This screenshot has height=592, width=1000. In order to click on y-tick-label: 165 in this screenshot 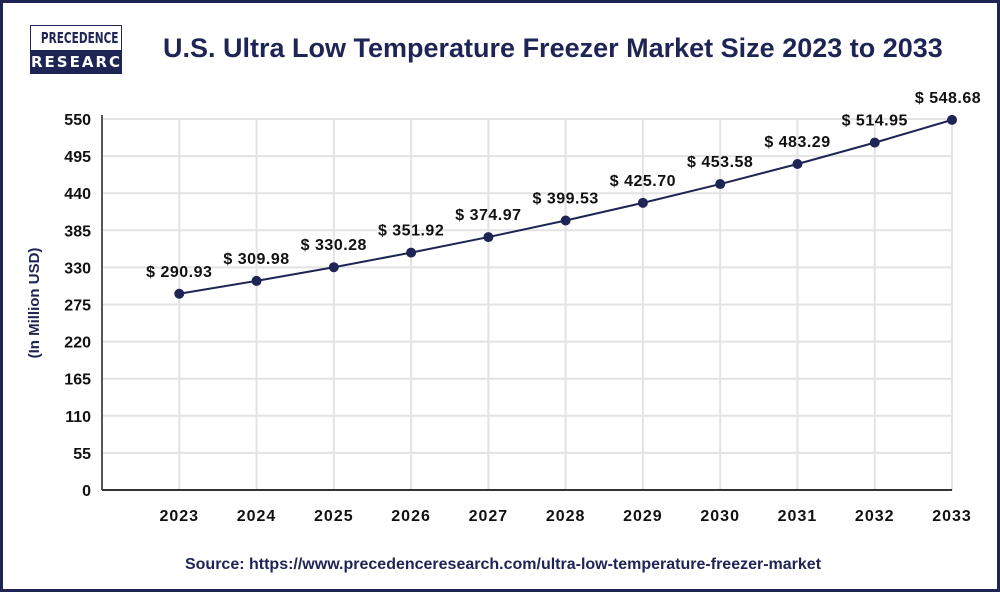, I will do `click(77, 380)`.